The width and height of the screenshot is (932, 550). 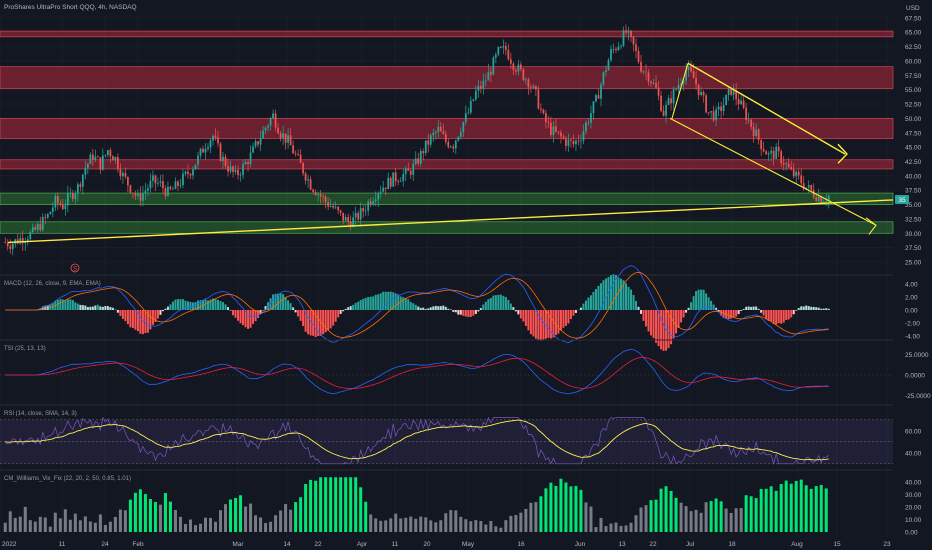 What do you see at coordinates (902, 199) in the screenshot?
I see `price-badge: 35` at bounding box center [902, 199].